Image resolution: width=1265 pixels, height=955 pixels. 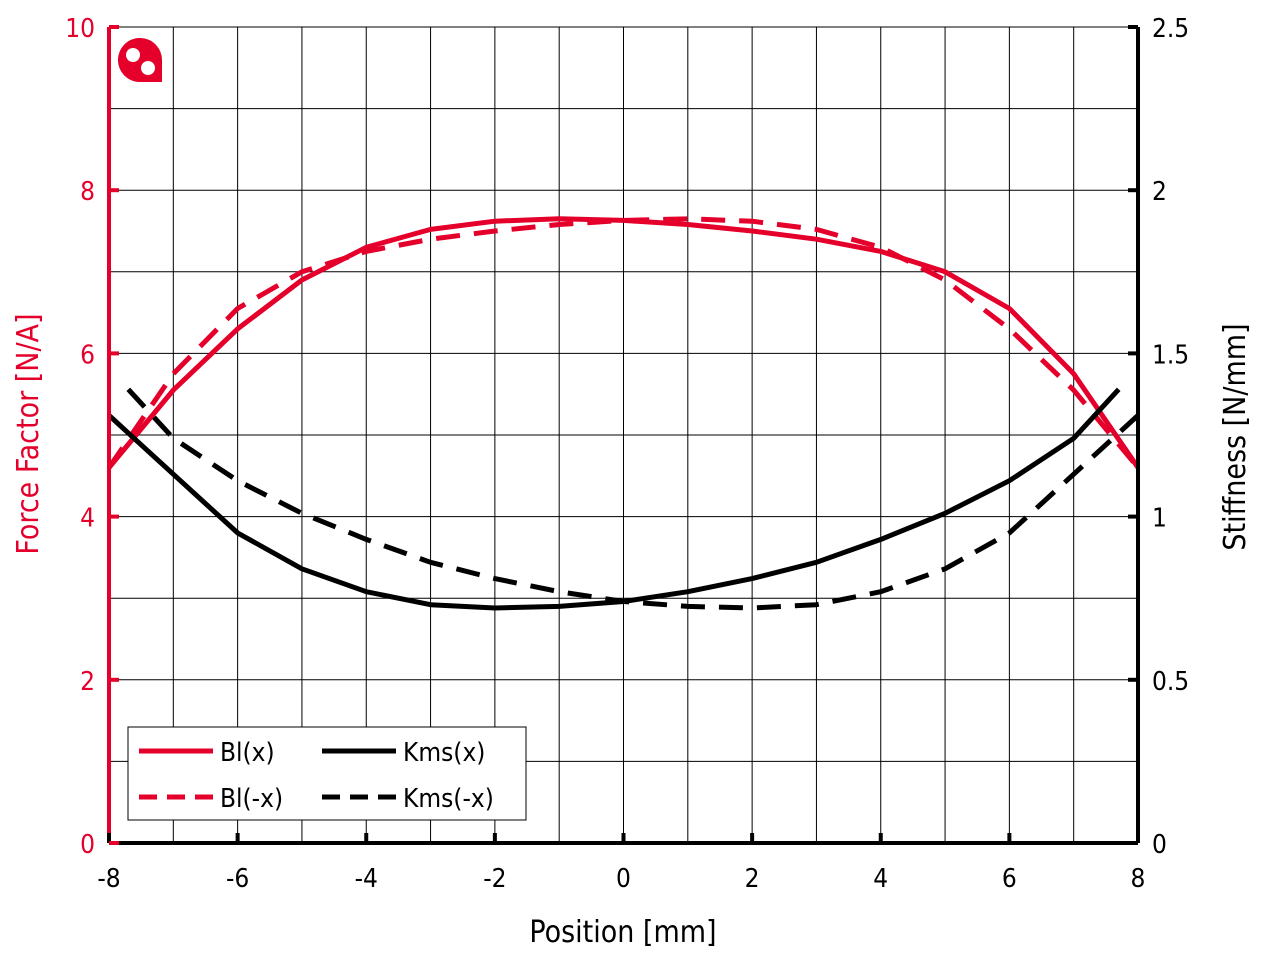 What do you see at coordinates (1170, 682) in the screenshot?
I see `y-tick-right-label: 0.5` at bounding box center [1170, 682].